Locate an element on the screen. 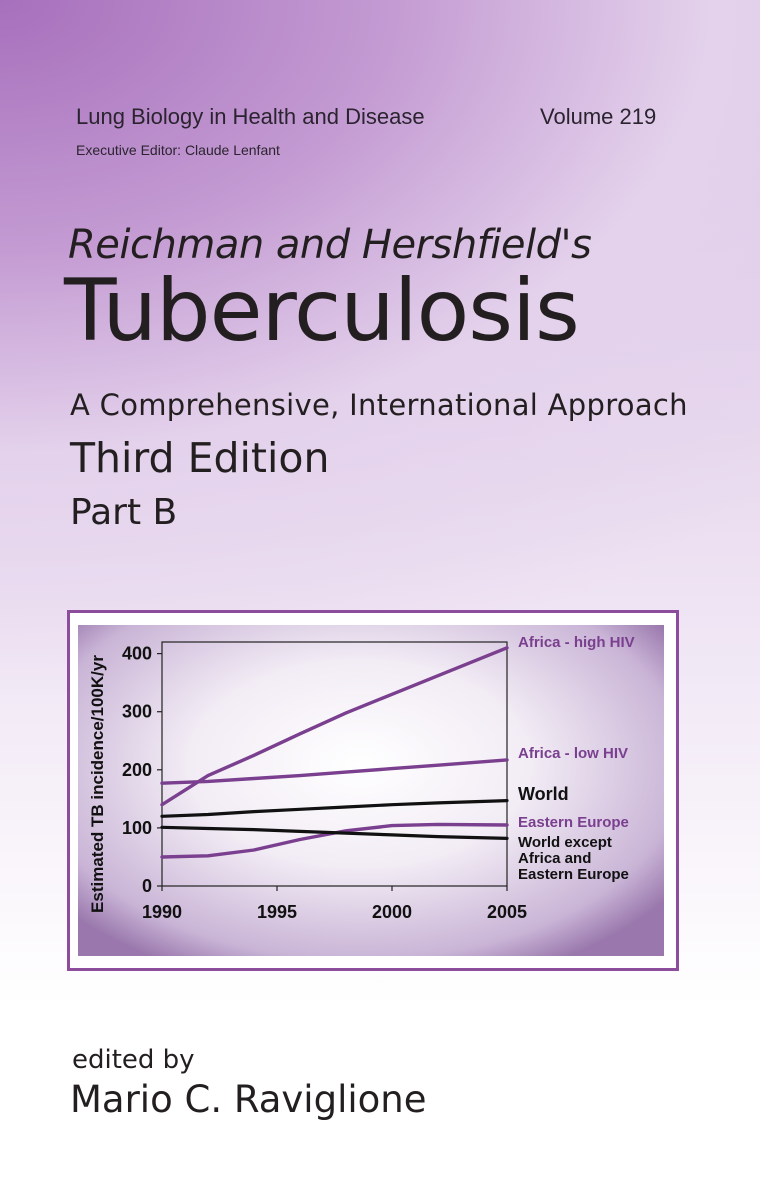  book-subtitle: A Comprehensive, International Approach is located at coordinates (379, 405).